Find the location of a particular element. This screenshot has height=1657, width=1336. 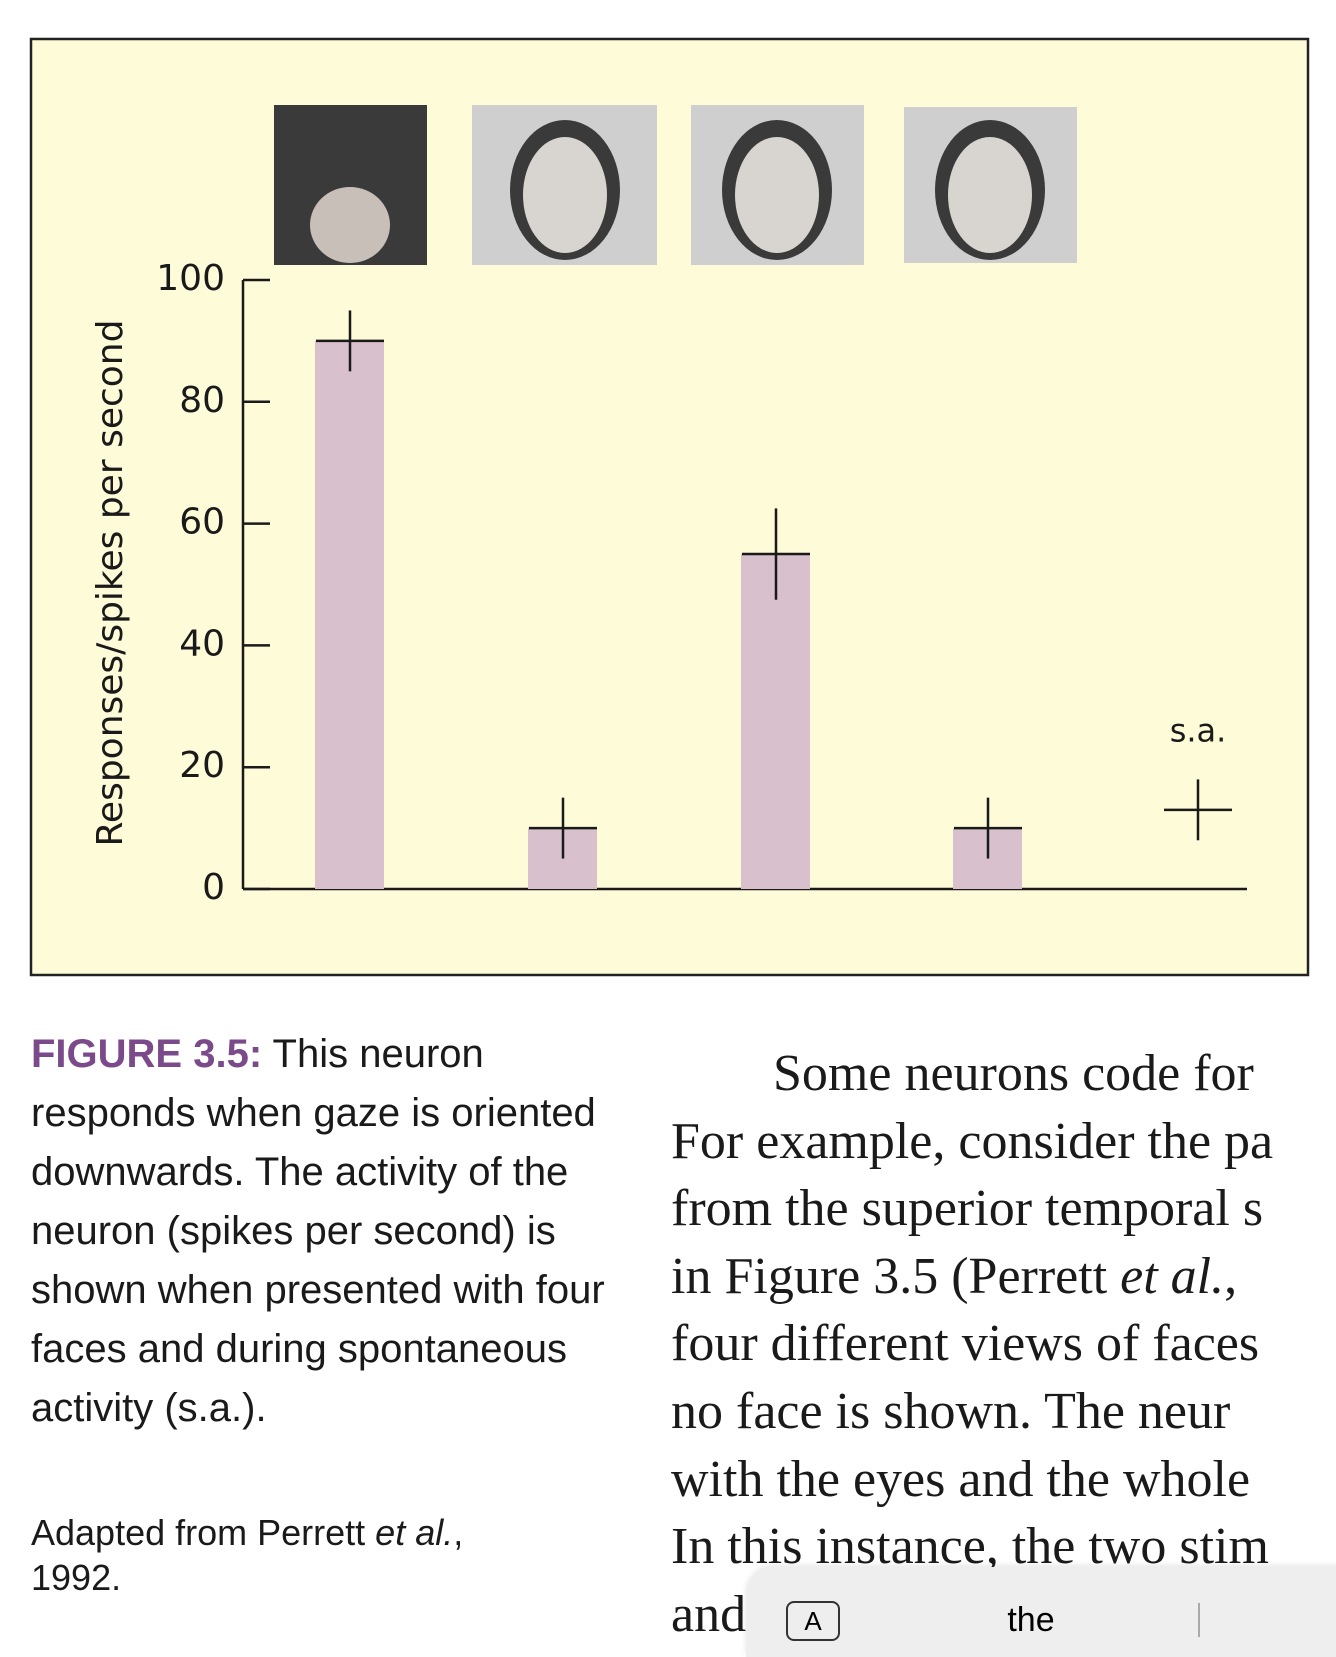

y-tick-label: 80 is located at coordinates (202, 400).